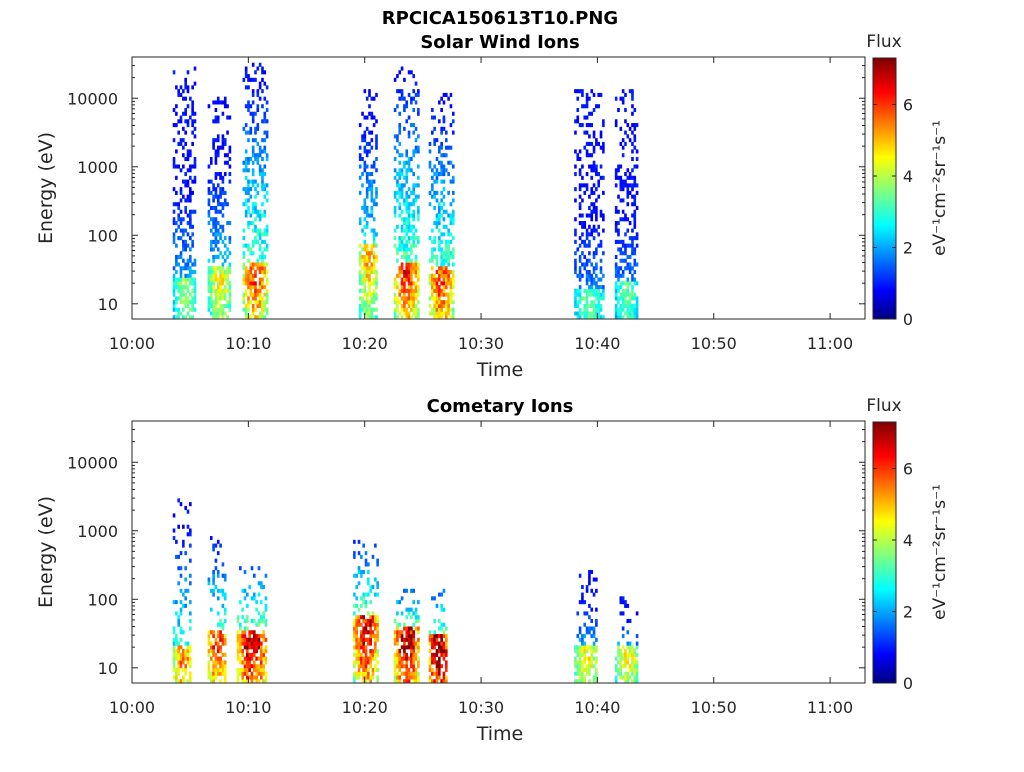 Image resolution: width=1024 pixels, height=772 pixels. Describe the element at coordinates (500, 734) in the screenshot. I see `cometary-x-label: Time` at that location.